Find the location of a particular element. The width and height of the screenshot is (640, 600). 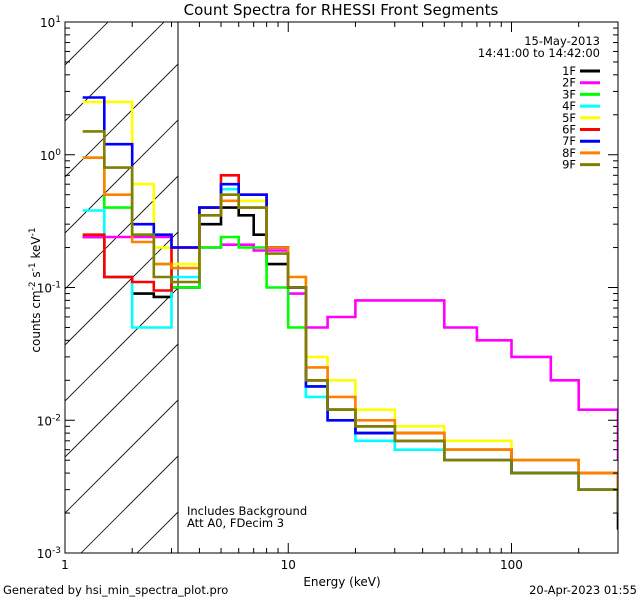

time-range-label: 14:41:00 to 14:42:00 is located at coordinates (539, 53).